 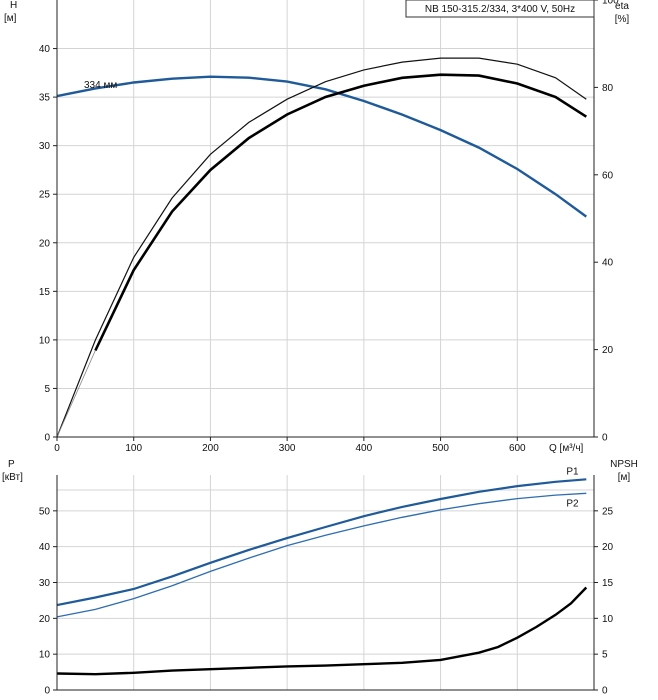 What do you see at coordinates (608, 350) in the screenshot?
I see `top-y2-tick-label: 20` at bounding box center [608, 350].